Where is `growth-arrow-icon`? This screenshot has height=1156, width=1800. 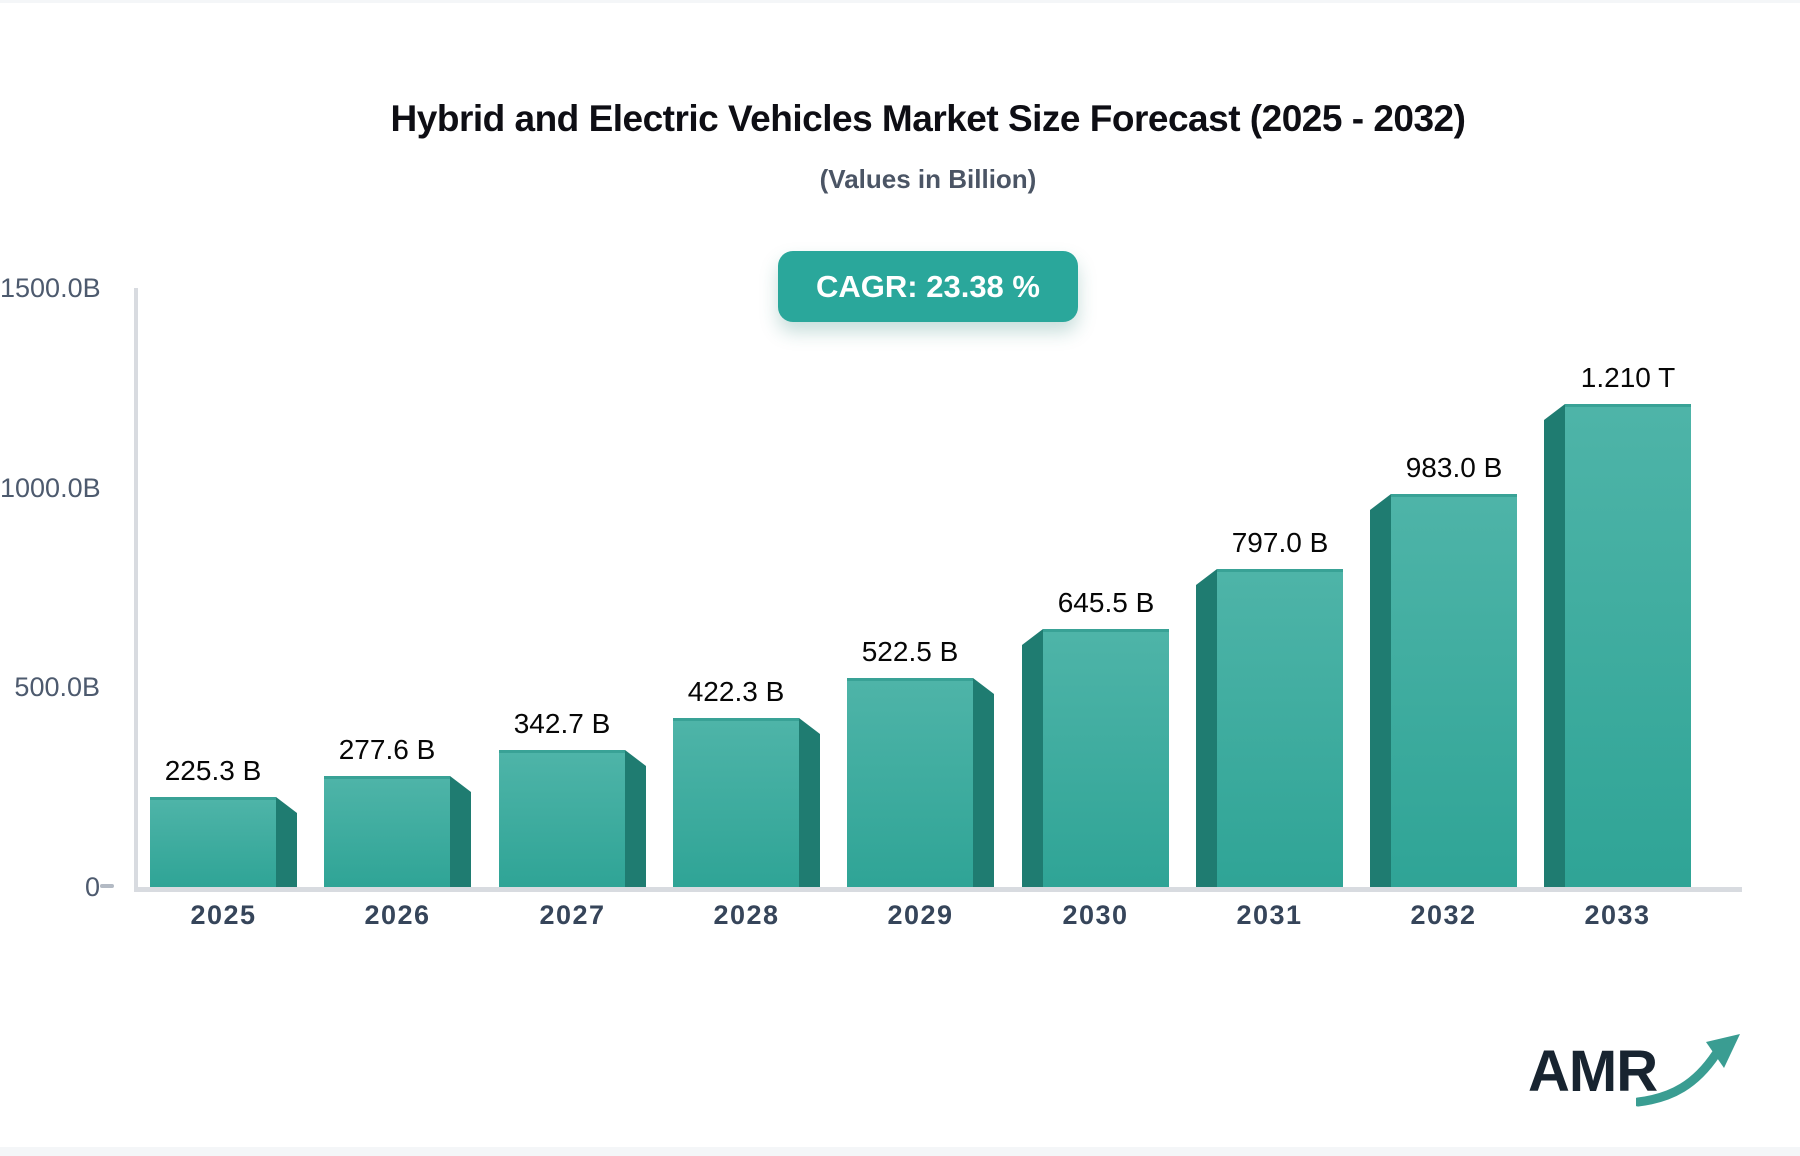 growth-arrow-icon is located at coordinates (1688, 1070).